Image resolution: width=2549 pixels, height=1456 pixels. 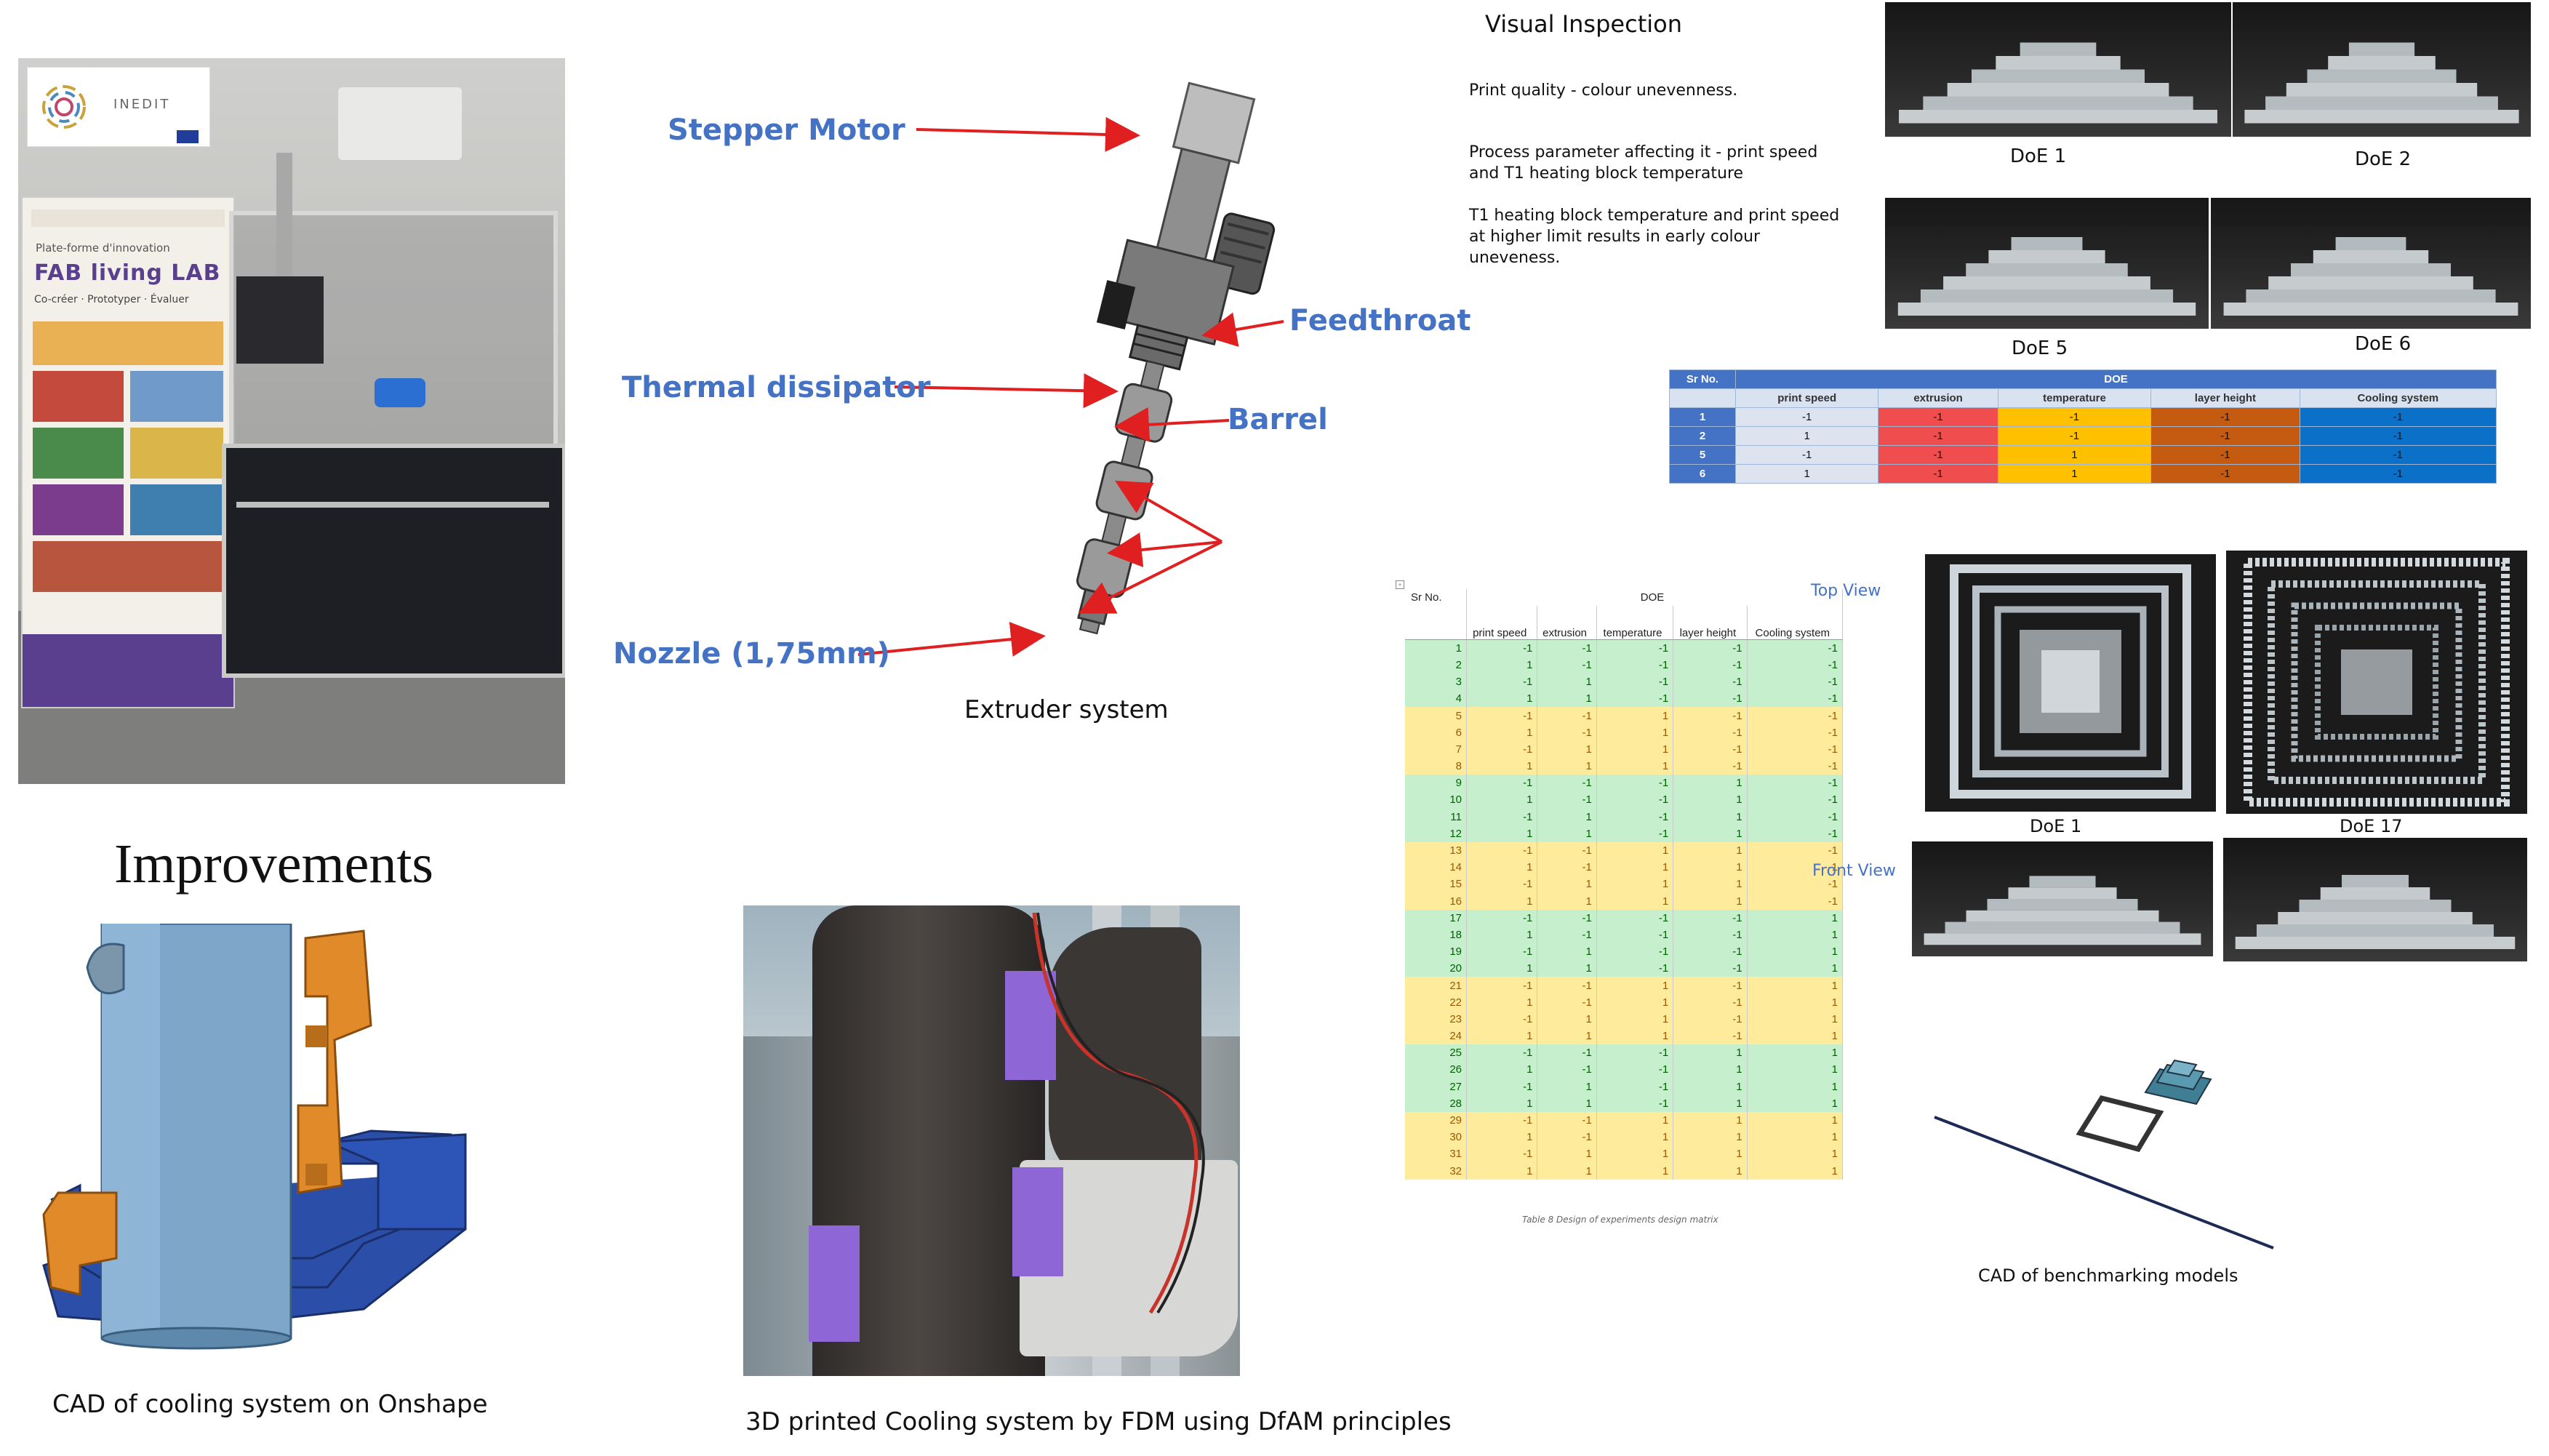 What do you see at coordinates (1938, 398) in the screenshot?
I see `doe-small-col-header: extrusion` at bounding box center [1938, 398].